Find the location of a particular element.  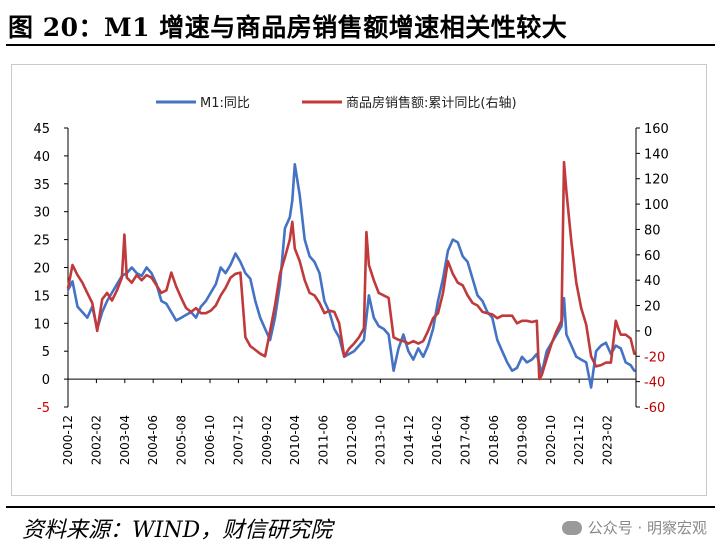

x-tick-label: 2019-08 is located at coordinates (522, 440).